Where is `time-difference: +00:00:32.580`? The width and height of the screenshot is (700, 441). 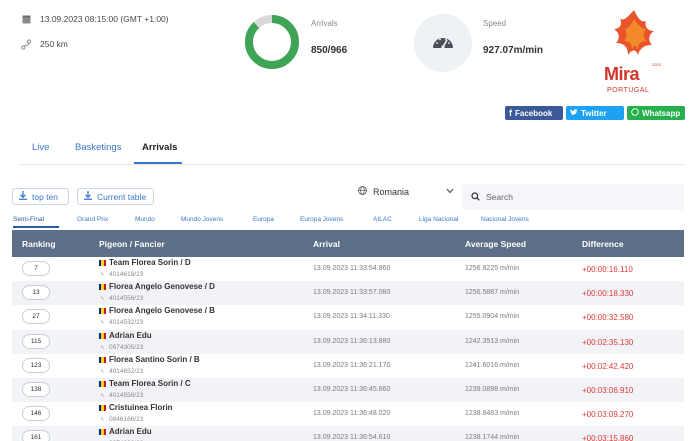
time-difference: +00:00:32.580 is located at coordinates (608, 318).